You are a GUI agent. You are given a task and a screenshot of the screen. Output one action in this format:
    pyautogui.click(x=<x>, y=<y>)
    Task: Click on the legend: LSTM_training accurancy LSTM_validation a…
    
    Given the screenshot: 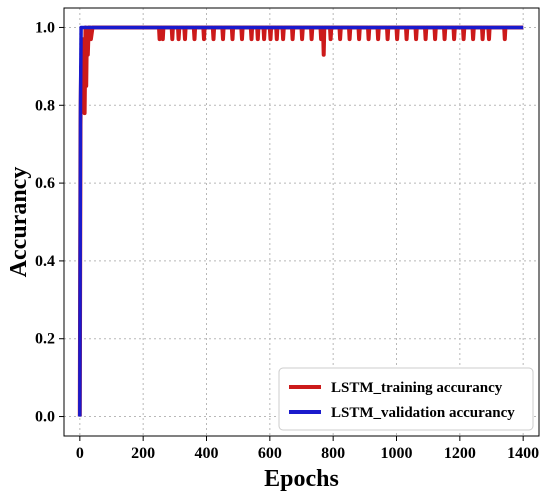 What is the action you would take?
    pyautogui.click(x=406, y=399)
    